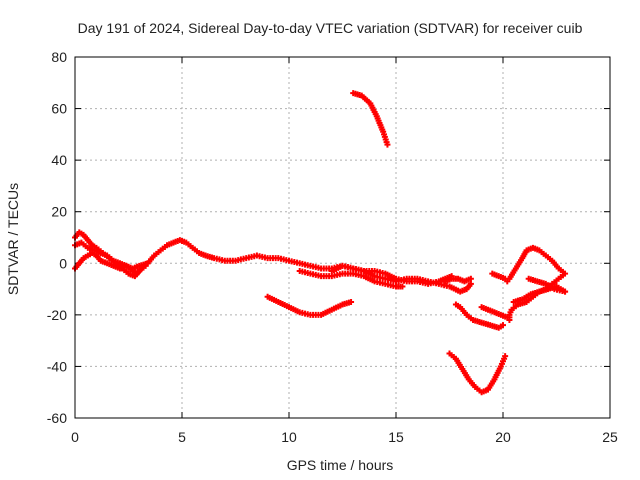  What do you see at coordinates (494, 312) in the screenshot?
I see `series-arc-k` at bounding box center [494, 312].